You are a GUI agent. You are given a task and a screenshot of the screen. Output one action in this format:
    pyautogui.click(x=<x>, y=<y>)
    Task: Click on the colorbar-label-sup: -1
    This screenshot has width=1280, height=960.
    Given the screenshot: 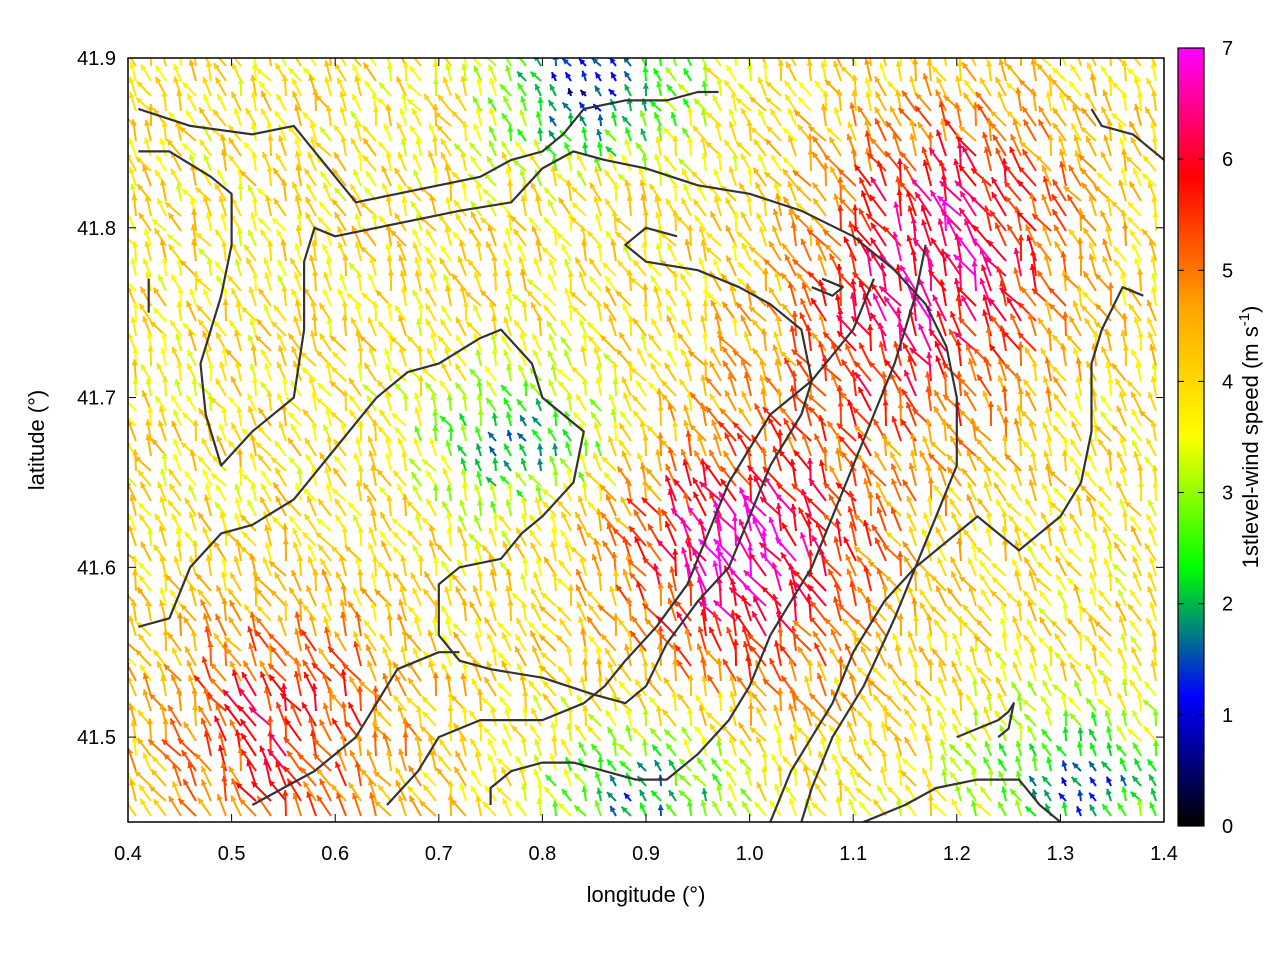 What is the action you would take?
    pyautogui.click(x=1244, y=319)
    